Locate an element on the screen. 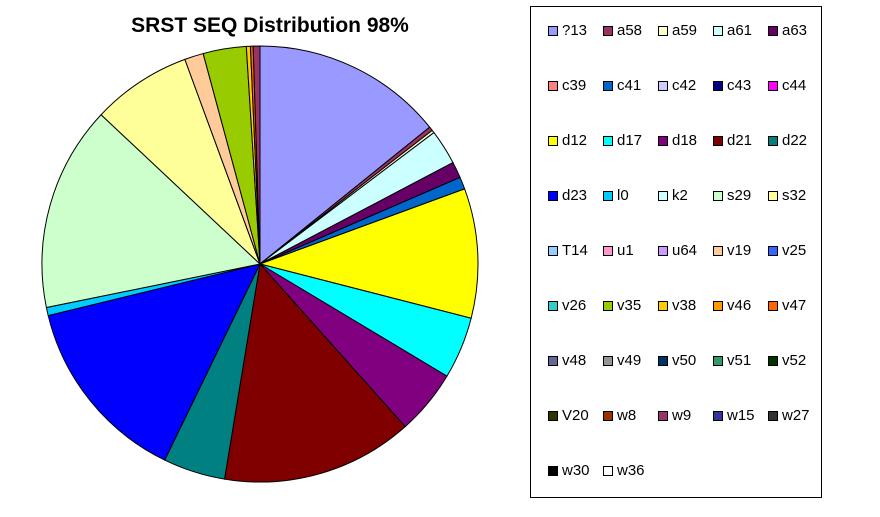 The image size is (880, 517). legend-label: w15 is located at coordinates (741, 415).